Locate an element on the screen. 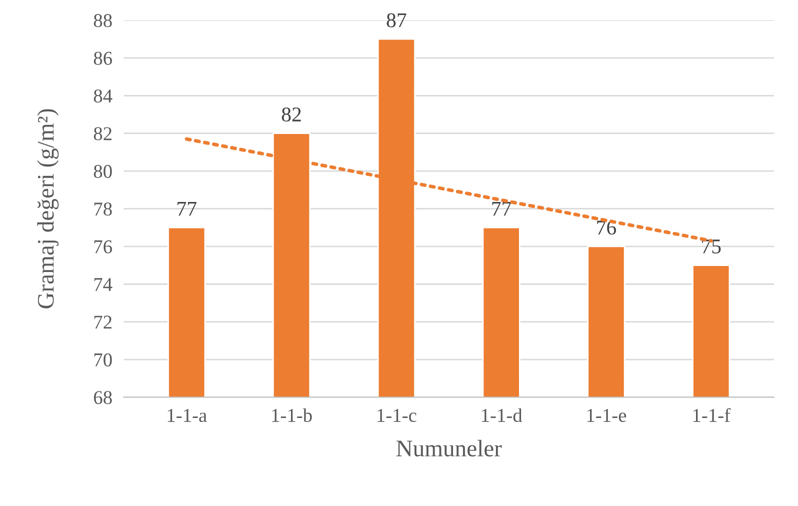 The width and height of the screenshot is (798, 506). x-tick-label: 1-1-c is located at coordinates (397, 415).